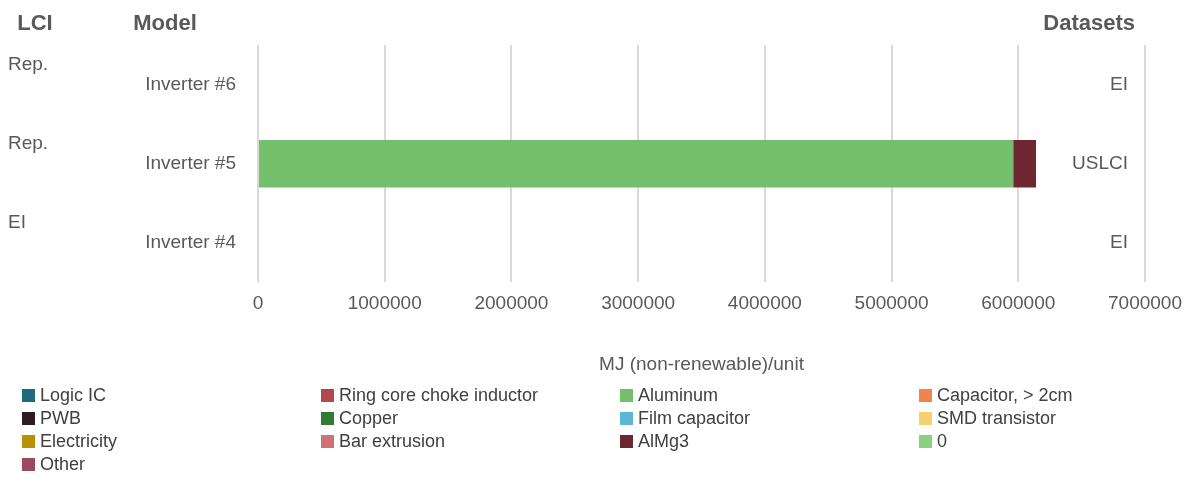 The height and width of the screenshot is (498, 1193). I want to click on x-axis-title: MJ (non-renewable)/unit, so click(702, 363).